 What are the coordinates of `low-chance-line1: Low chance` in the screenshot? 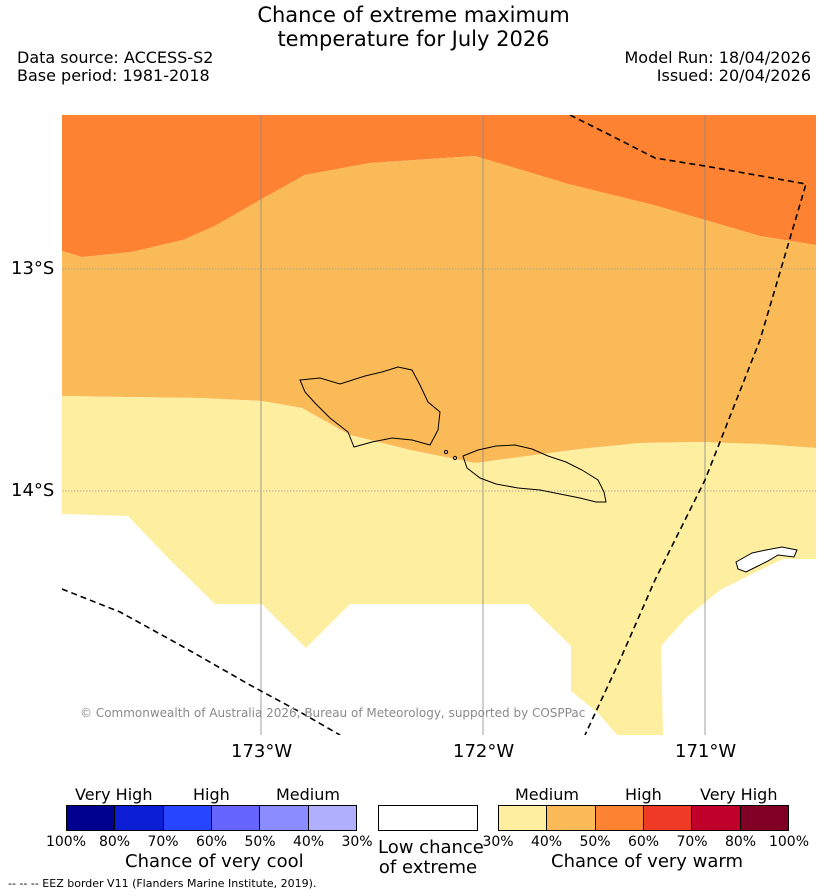 It's located at (431, 847).